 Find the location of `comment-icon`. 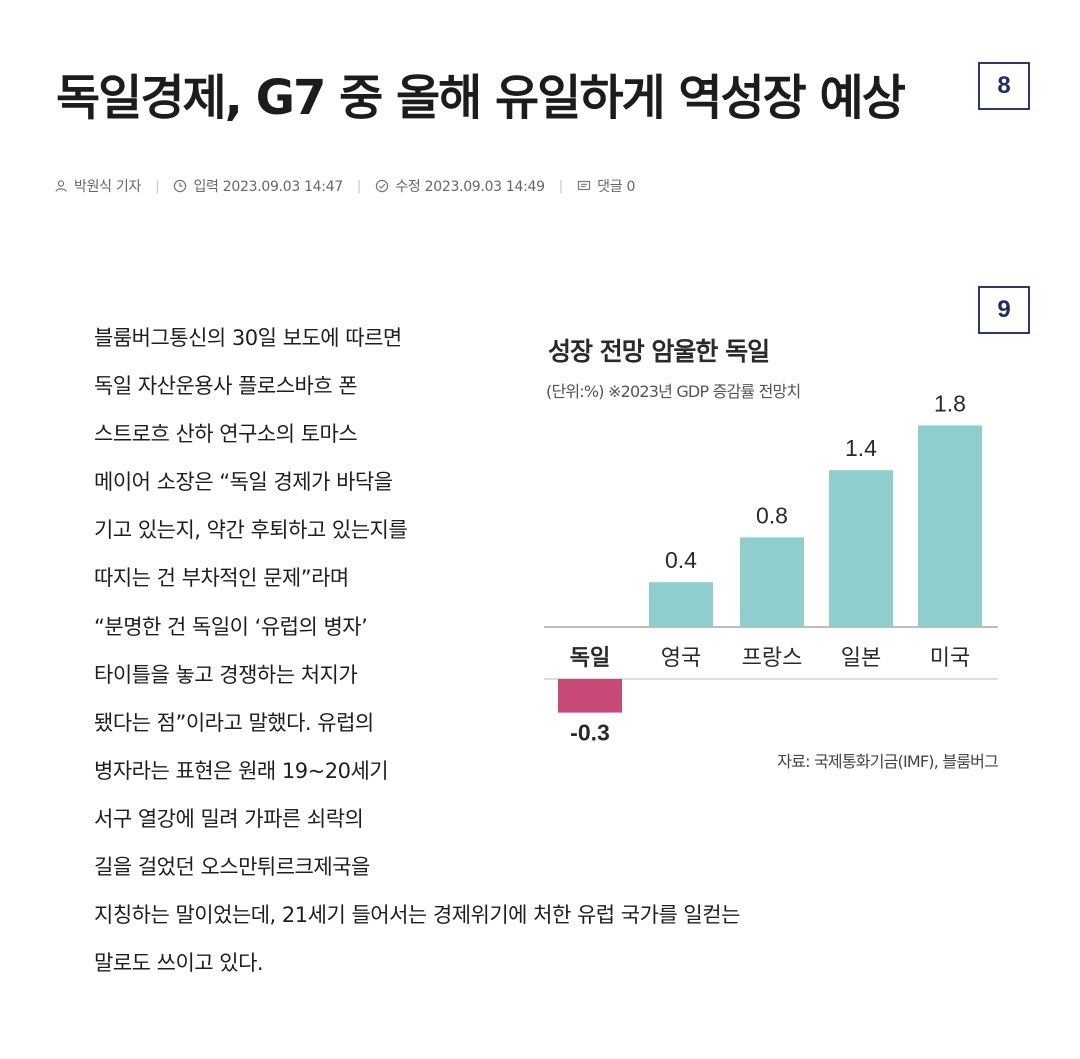

comment-icon is located at coordinates (584, 186).